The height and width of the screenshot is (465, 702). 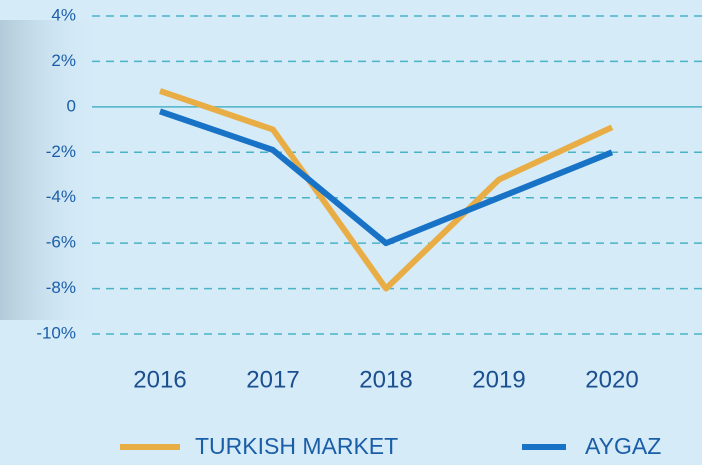 I want to click on x-tick-label: 2020, so click(x=611, y=379).